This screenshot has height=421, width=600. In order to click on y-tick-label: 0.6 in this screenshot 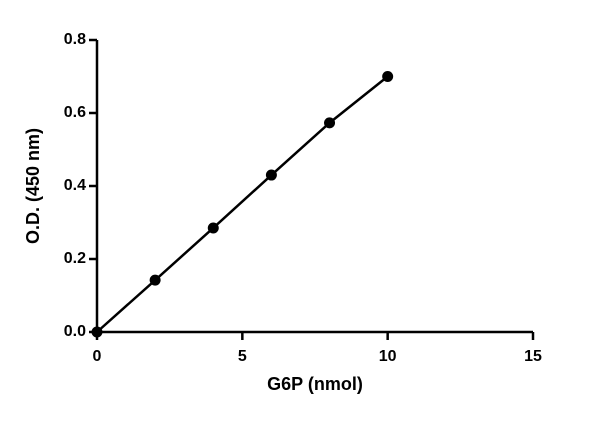, I will do `click(75, 112)`.